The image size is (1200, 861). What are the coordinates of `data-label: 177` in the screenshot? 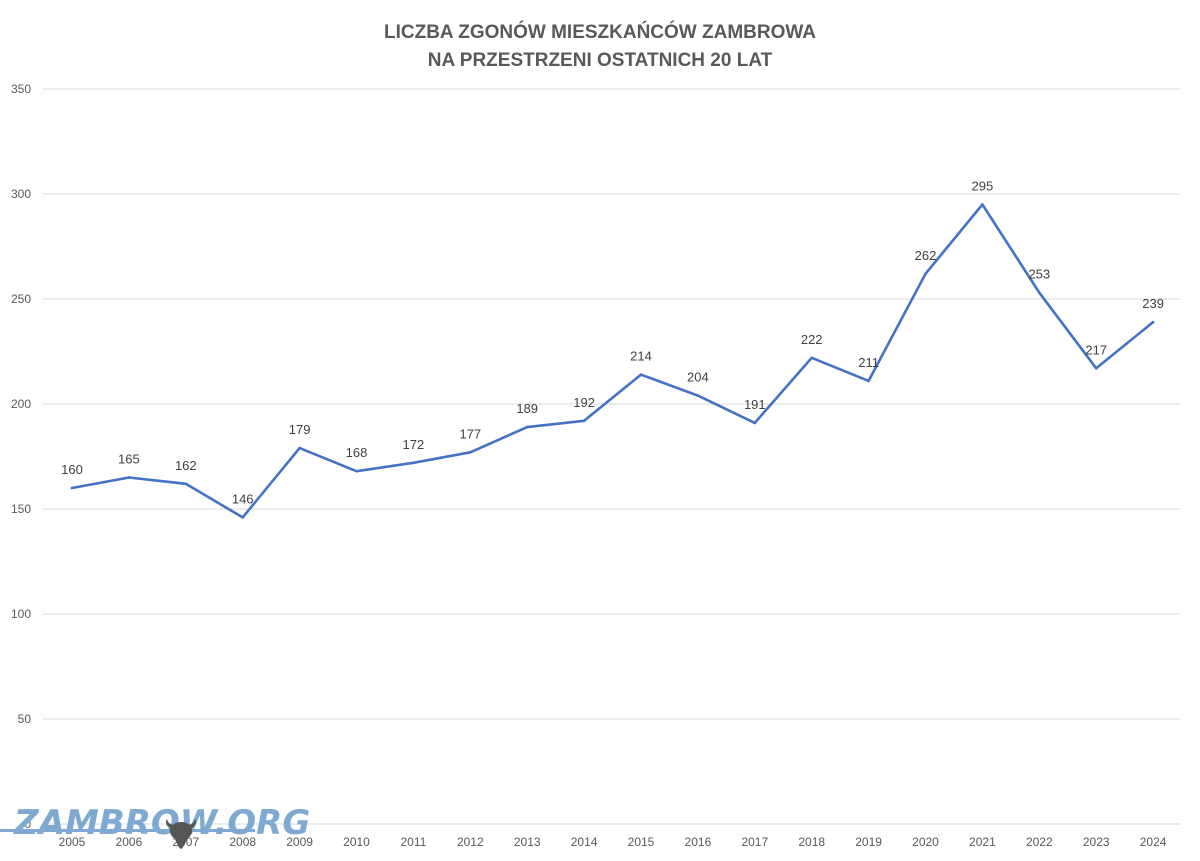 It's located at (470, 433).